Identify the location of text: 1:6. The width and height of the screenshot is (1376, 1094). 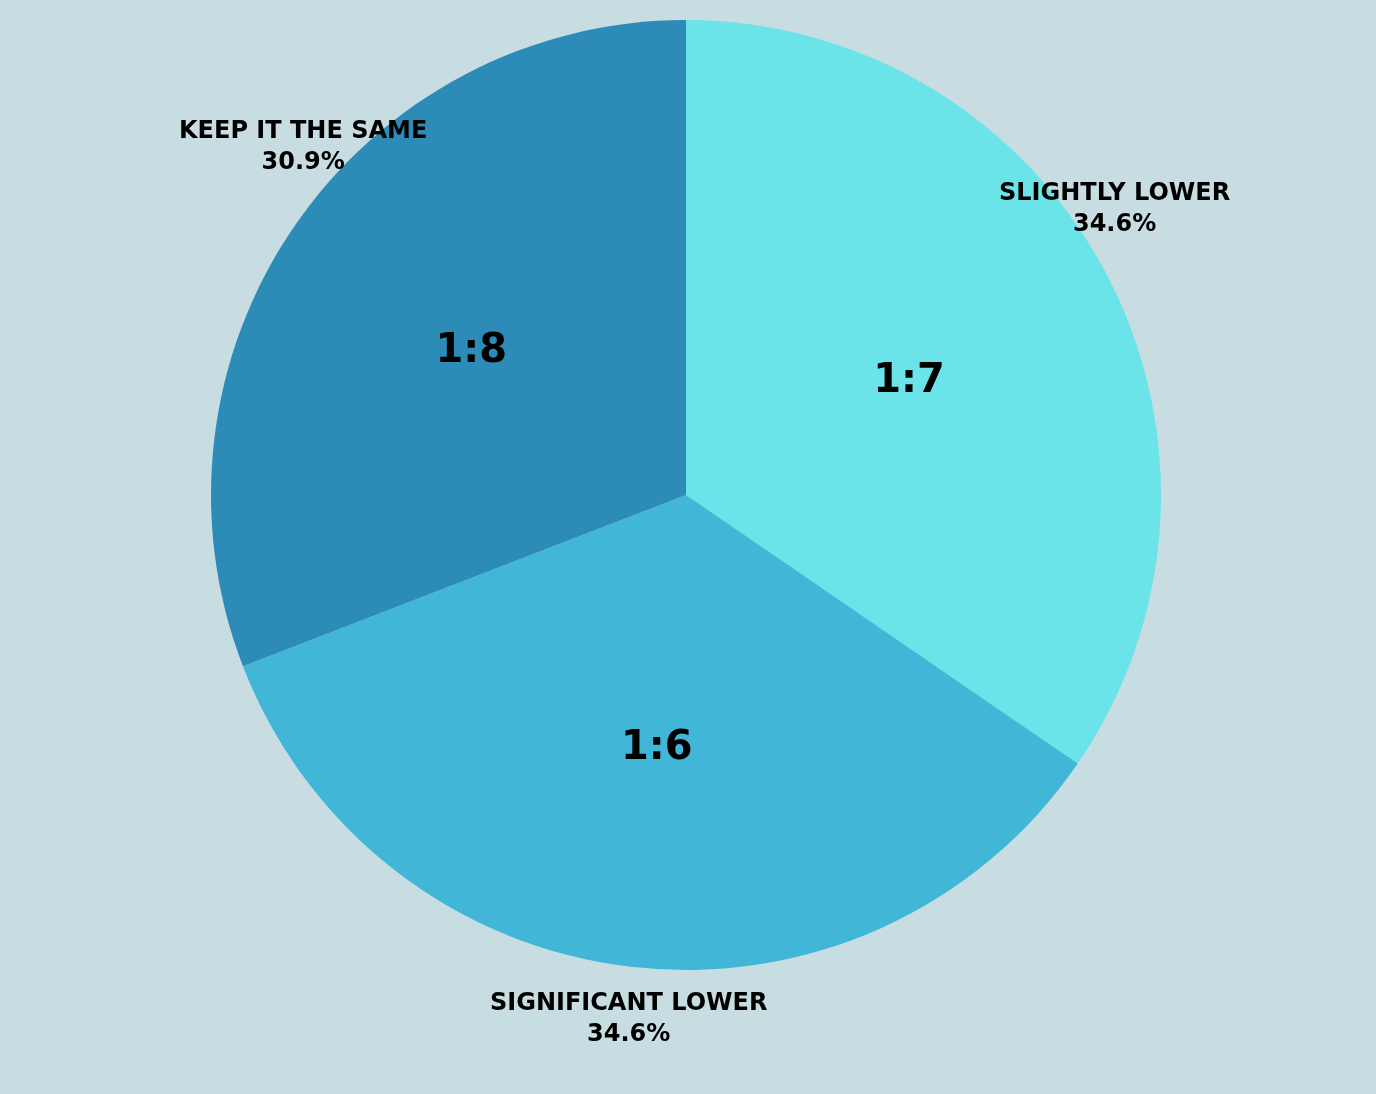
(656, 745).